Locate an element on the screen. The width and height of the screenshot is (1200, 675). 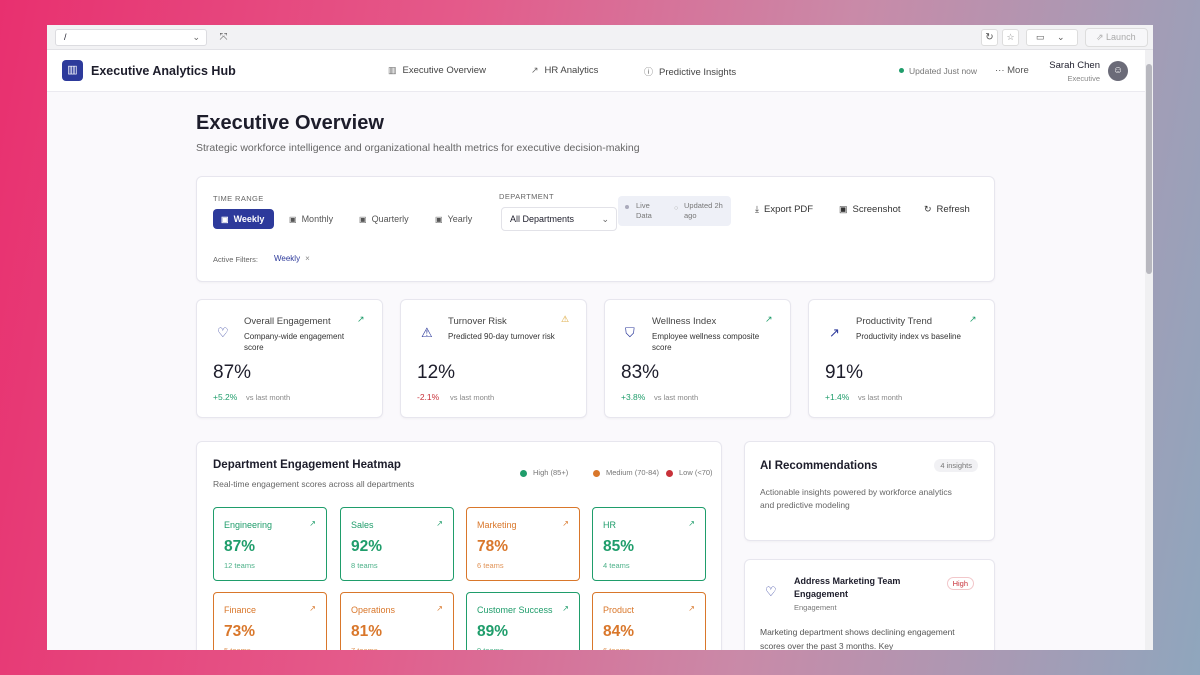
heatmap-tile: Engineering ↗ 87% 12 teams is located at coordinates (270, 544).